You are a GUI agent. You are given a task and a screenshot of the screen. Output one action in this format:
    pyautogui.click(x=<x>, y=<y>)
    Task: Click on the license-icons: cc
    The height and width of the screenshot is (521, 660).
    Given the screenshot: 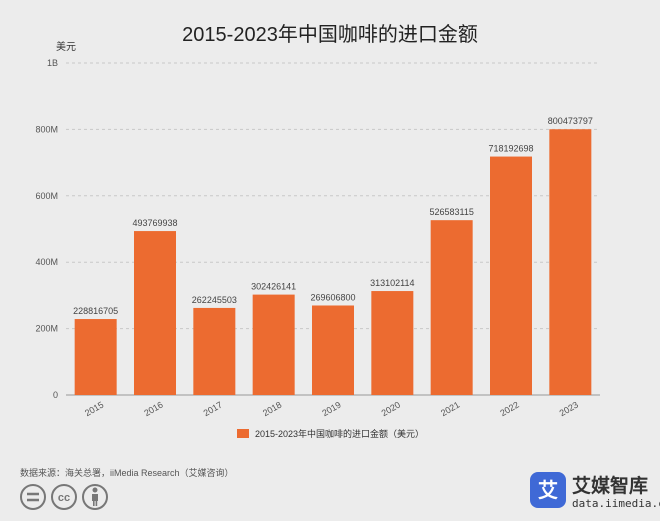 What is the action you would take?
    pyautogui.click(x=64, y=497)
    